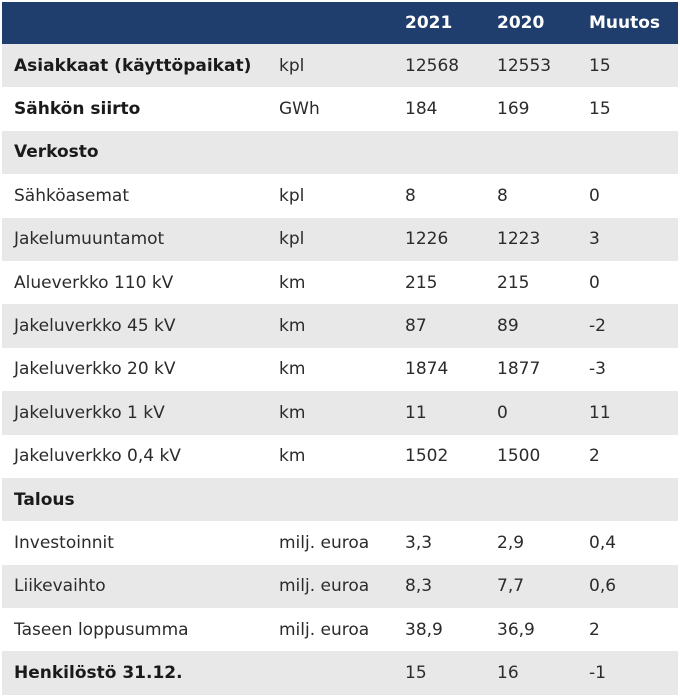 The width and height of the screenshot is (680, 698). Describe the element at coordinates (299, 109) in the screenshot. I see `row-unit: GWh` at that location.